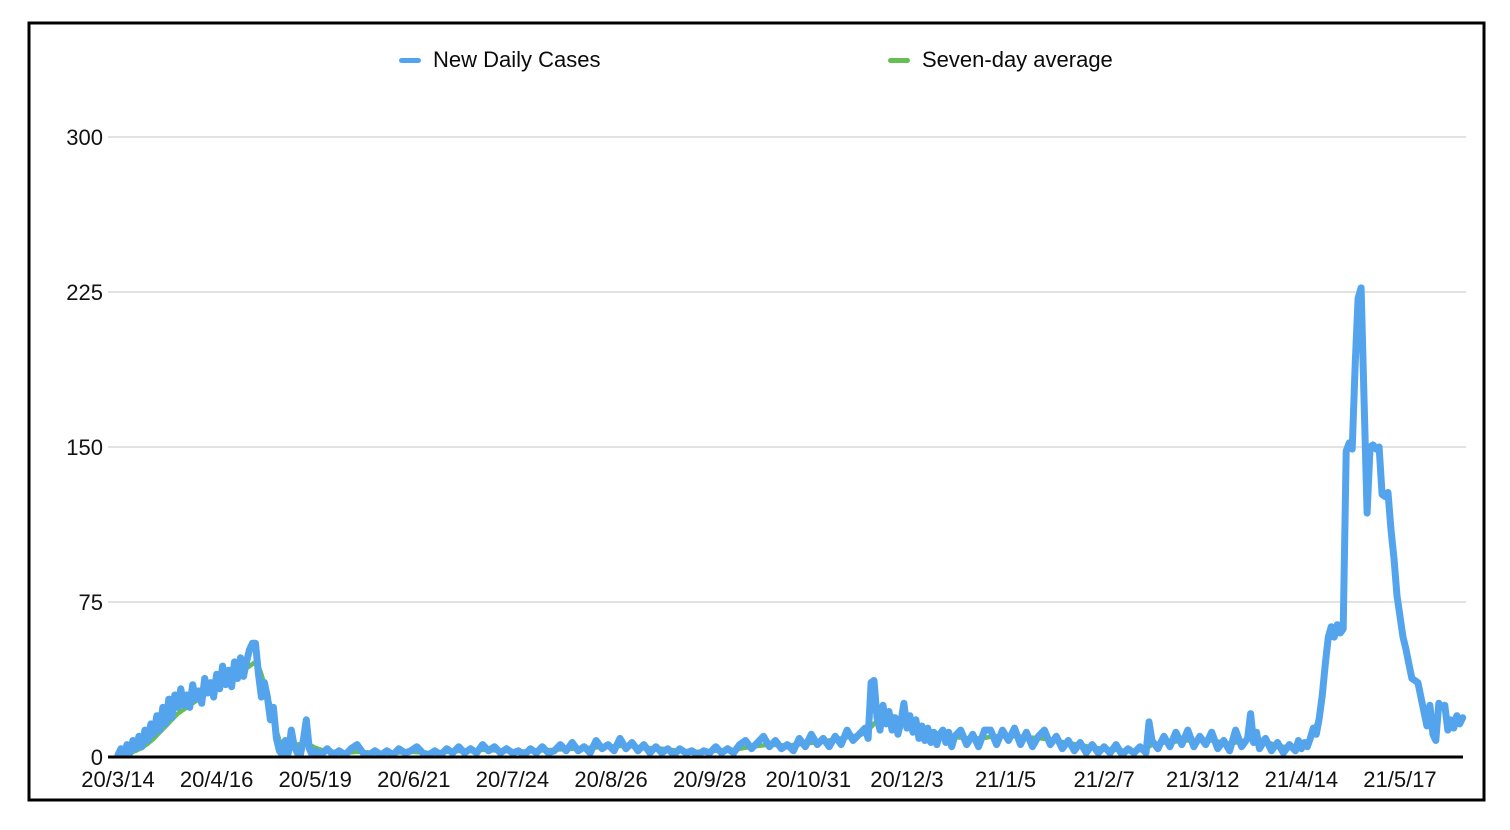  I want to click on x-axis-tick-label: 20/7/24, so click(512, 779).